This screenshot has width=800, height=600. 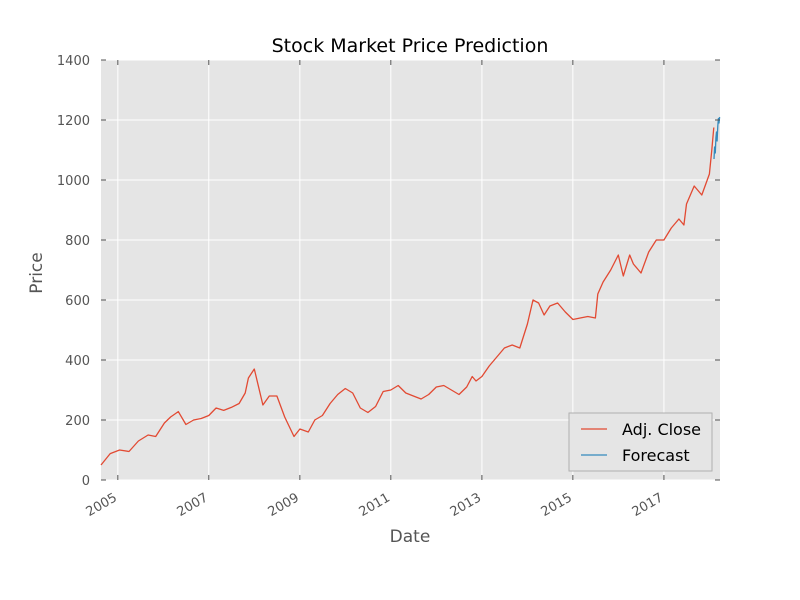 What do you see at coordinates (284, 505) in the screenshot?
I see `x-tick-label: 2009` at bounding box center [284, 505].